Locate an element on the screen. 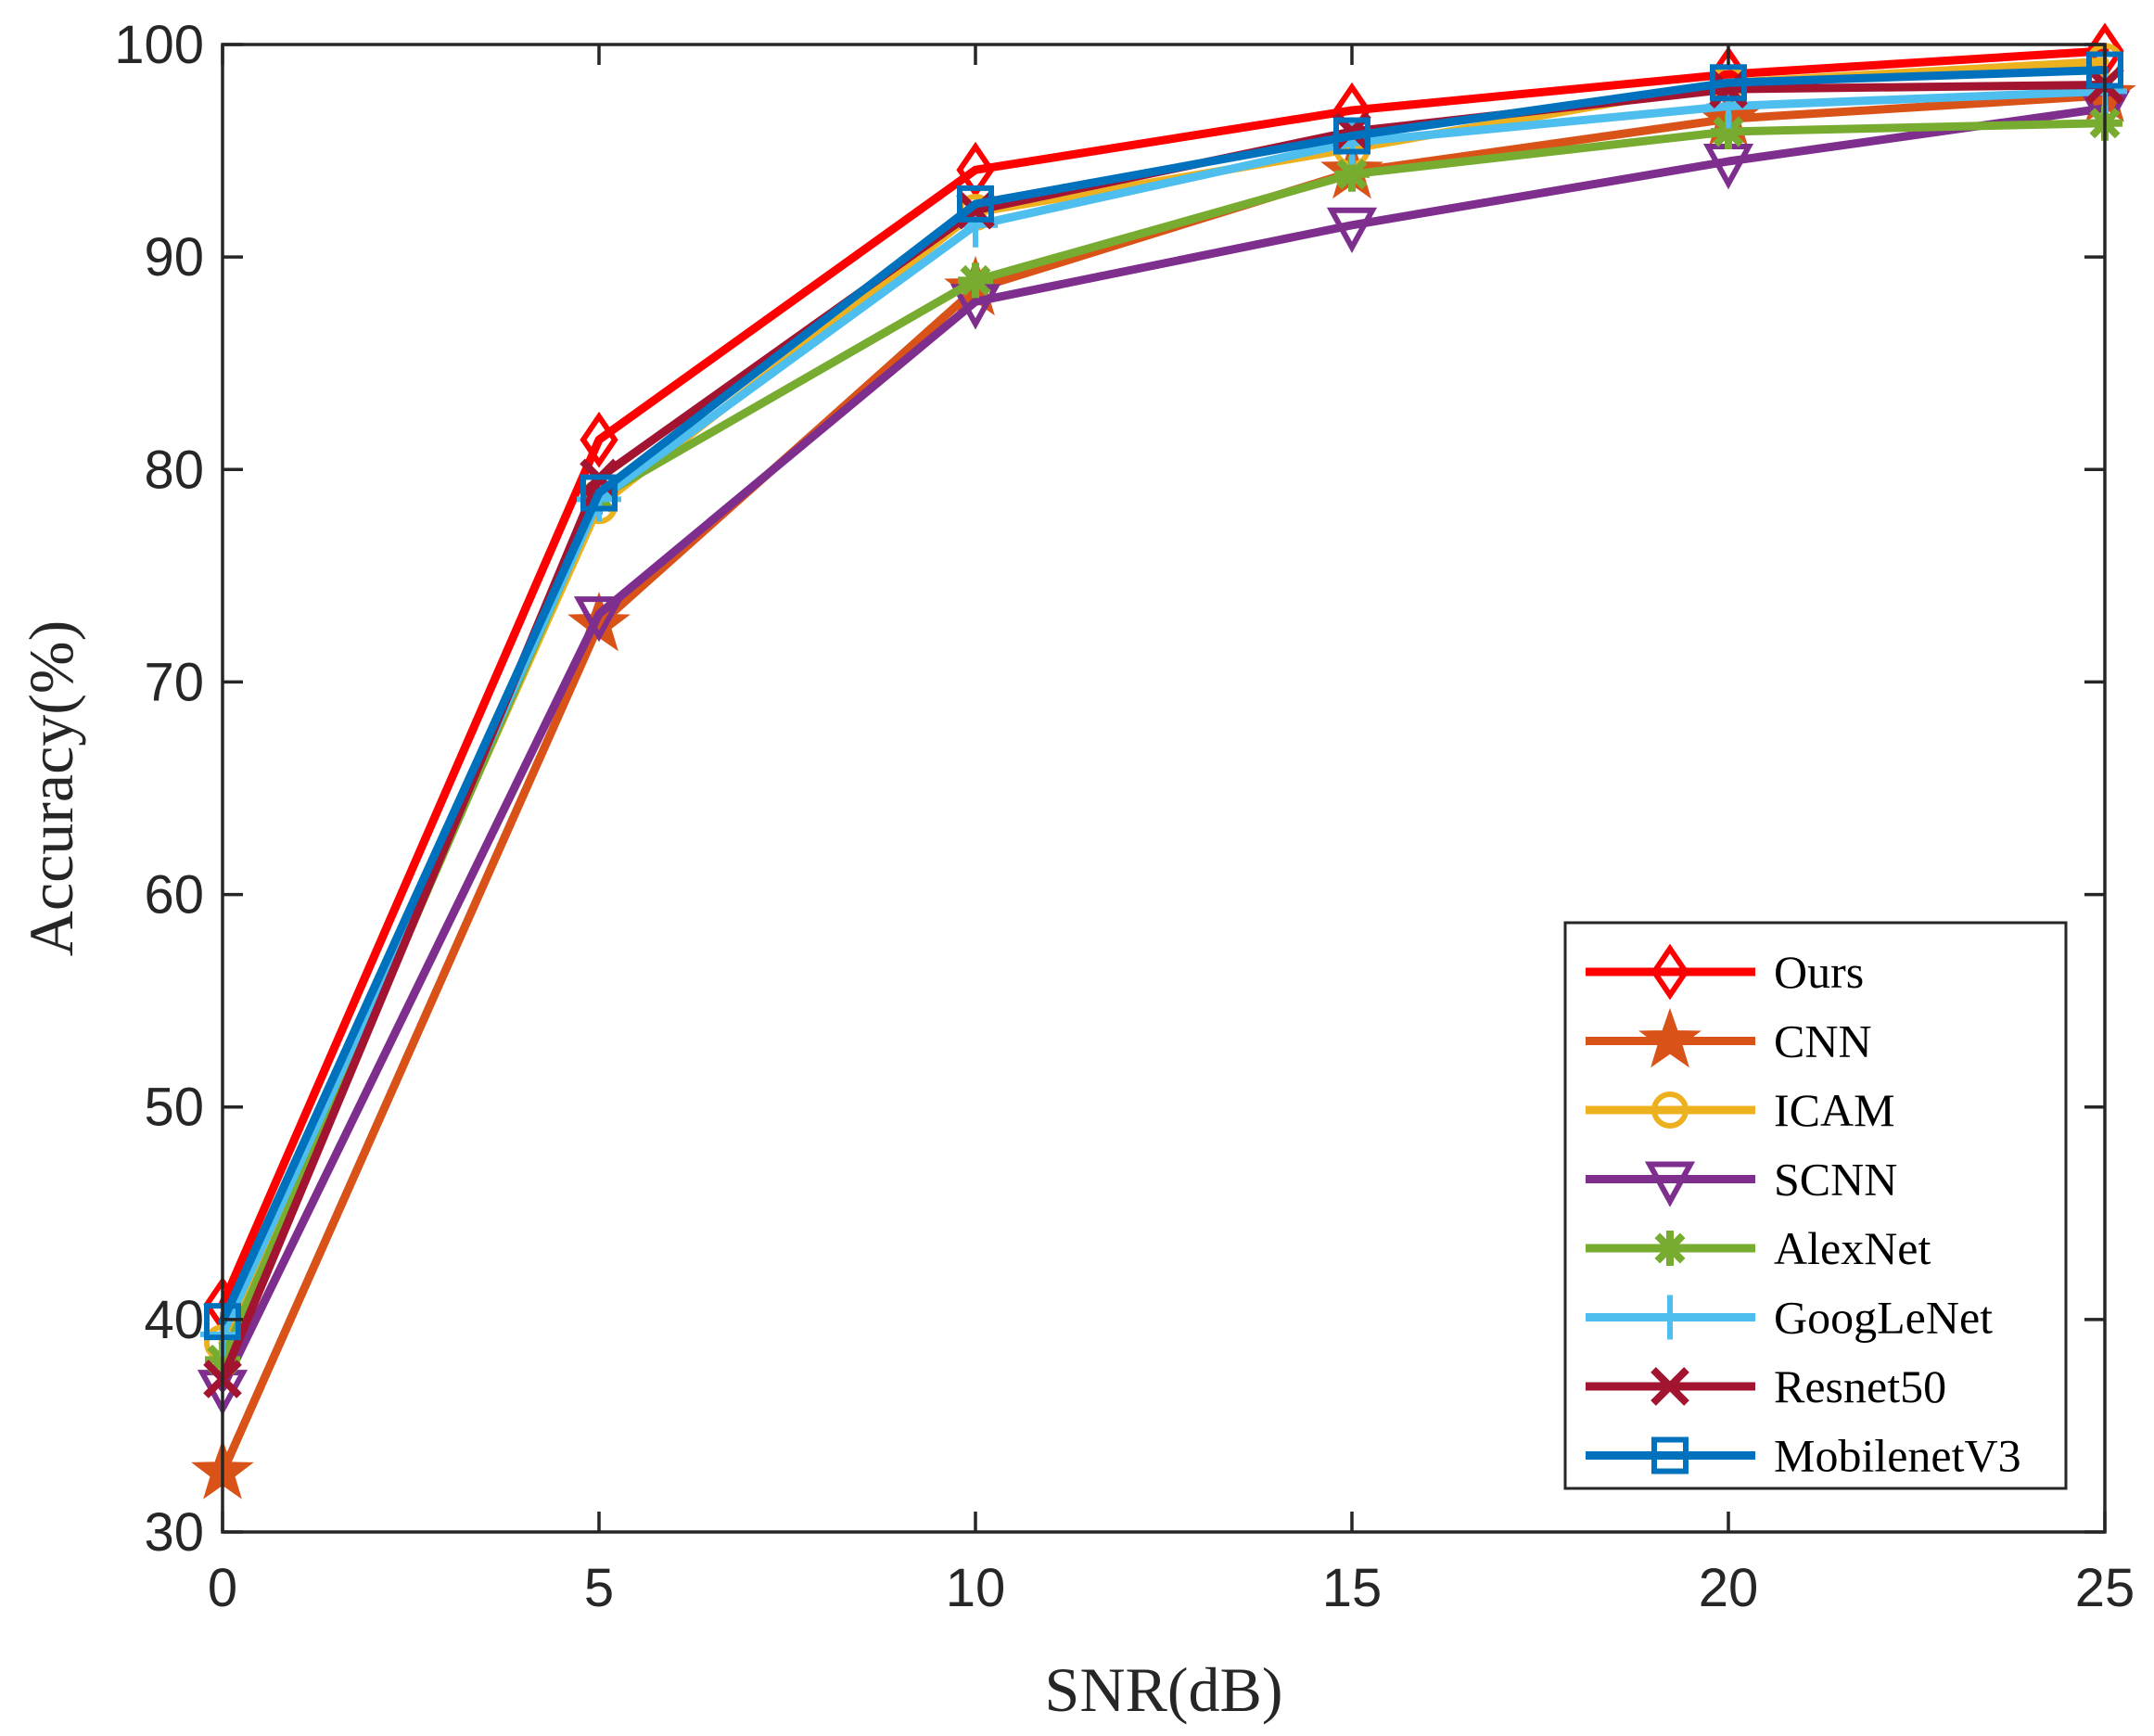 The height and width of the screenshot is (1736, 2154). legend-label-mobilenetv3: MobilenetV3 is located at coordinates (1897, 1456).